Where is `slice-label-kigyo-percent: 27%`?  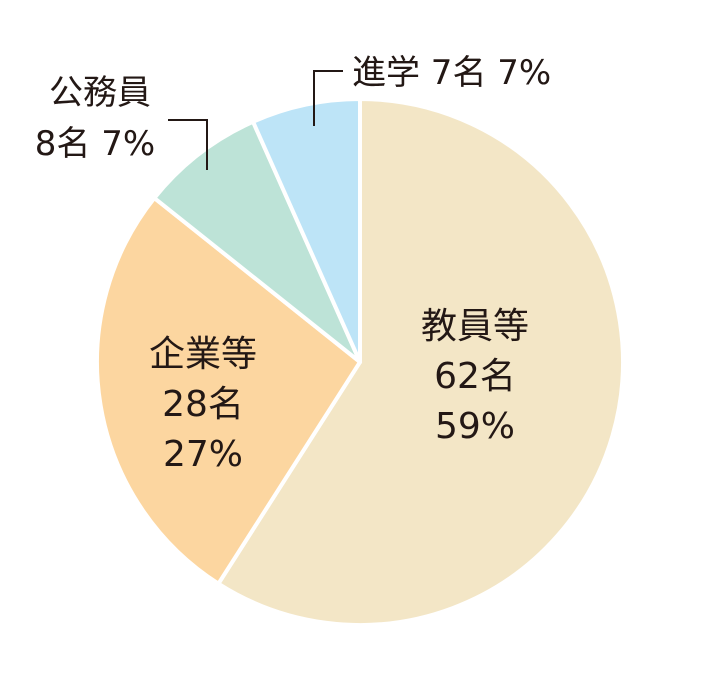 slice-label-kigyo-percent: 27% is located at coordinates (203, 454).